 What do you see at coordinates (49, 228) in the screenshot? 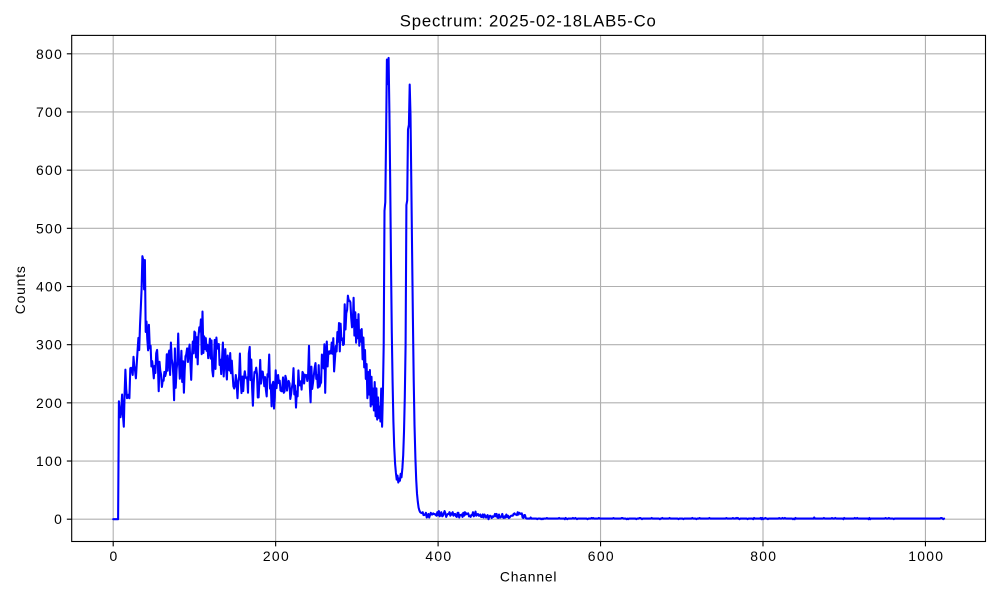
I see `svg-text: 500` at bounding box center [49, 228].